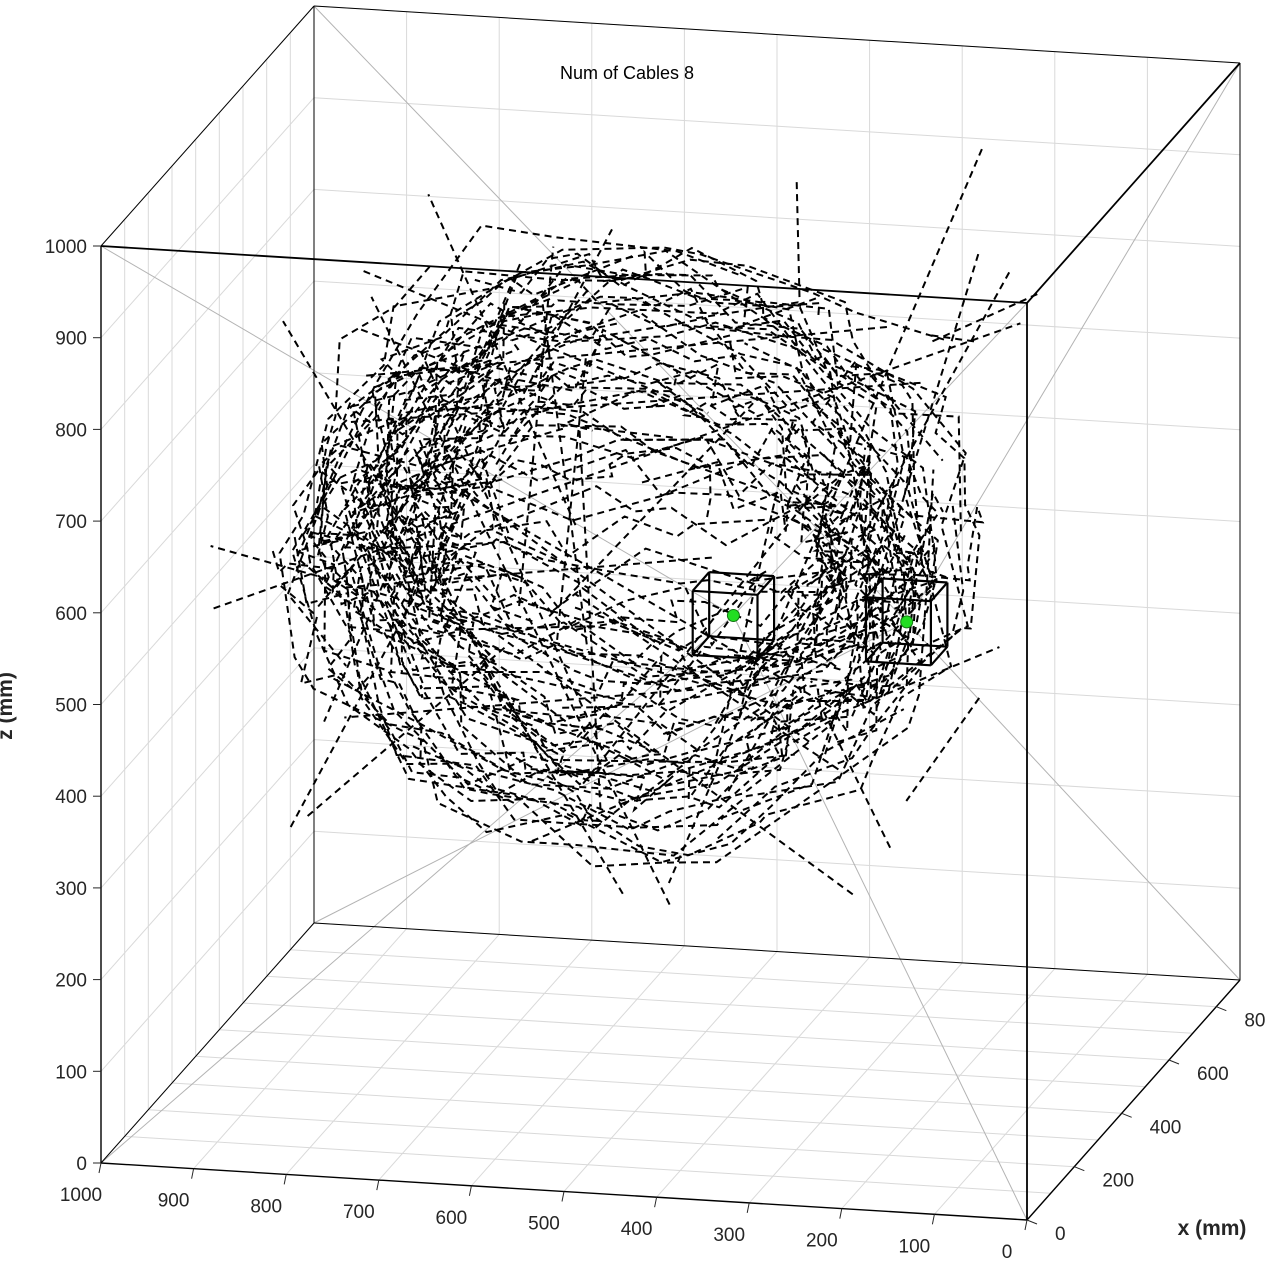 The height and width of the screenshot is (1271, 1266). Describe the element at coordinates (1007, 1252) in the screenshot. I see `y-tick-label: 0` at that location.